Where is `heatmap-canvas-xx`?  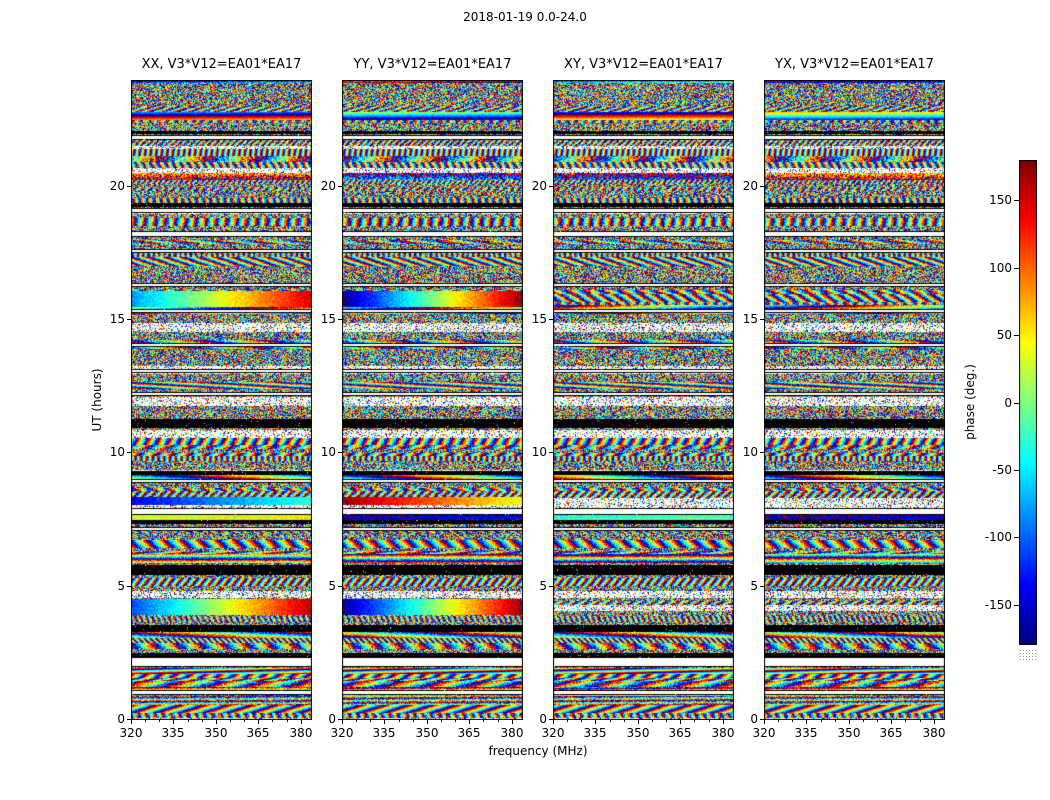 heatmap-canvas-xx is located at coordinates (221, 400).